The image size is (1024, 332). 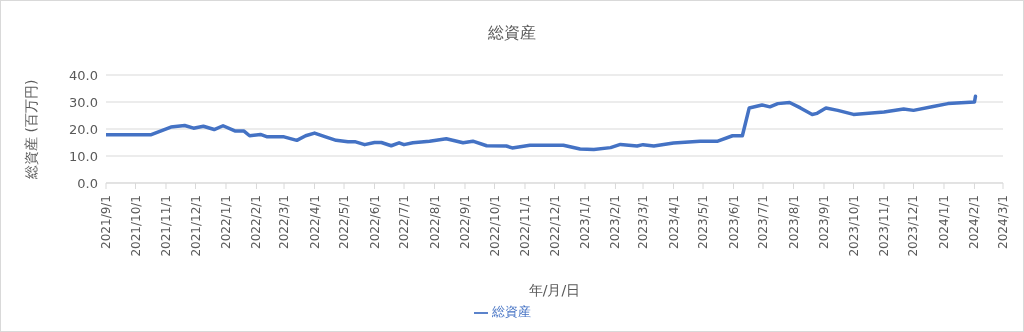 What do you see at coordinates (974, 222) in the screenshot?
I see `x-tick-label: 2024/2/1` at bounding box center [974, 222].